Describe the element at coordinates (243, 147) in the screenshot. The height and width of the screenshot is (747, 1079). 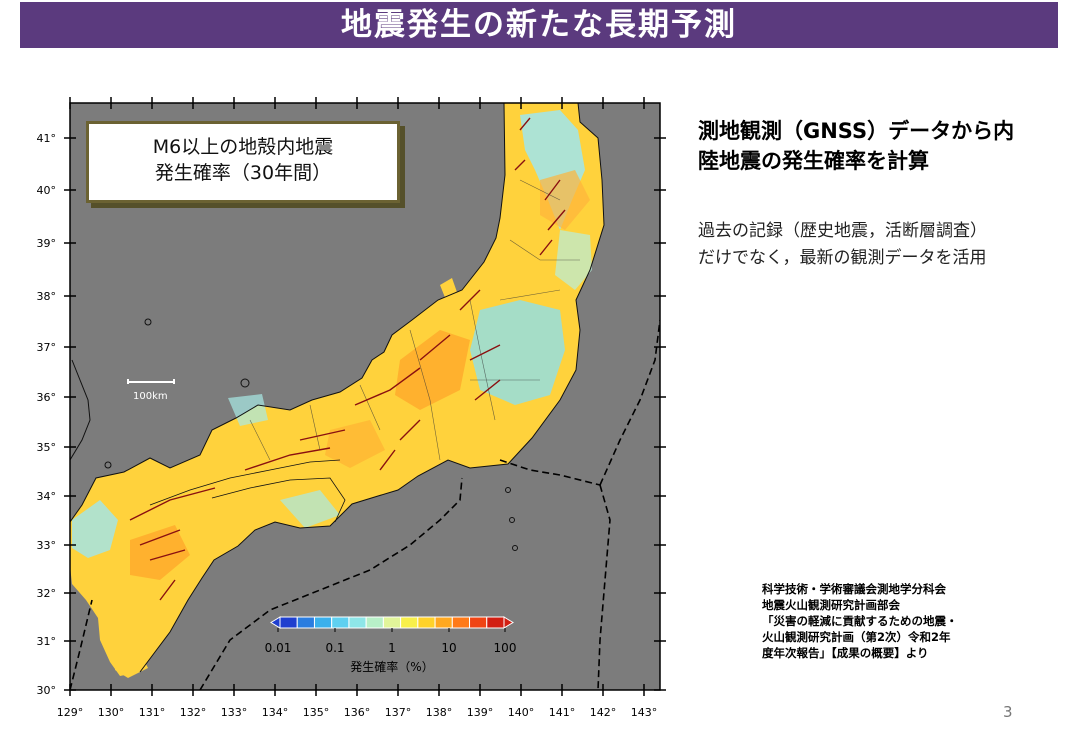
I see `legend-title-line1: M6以上の地殻内地震` at that location.